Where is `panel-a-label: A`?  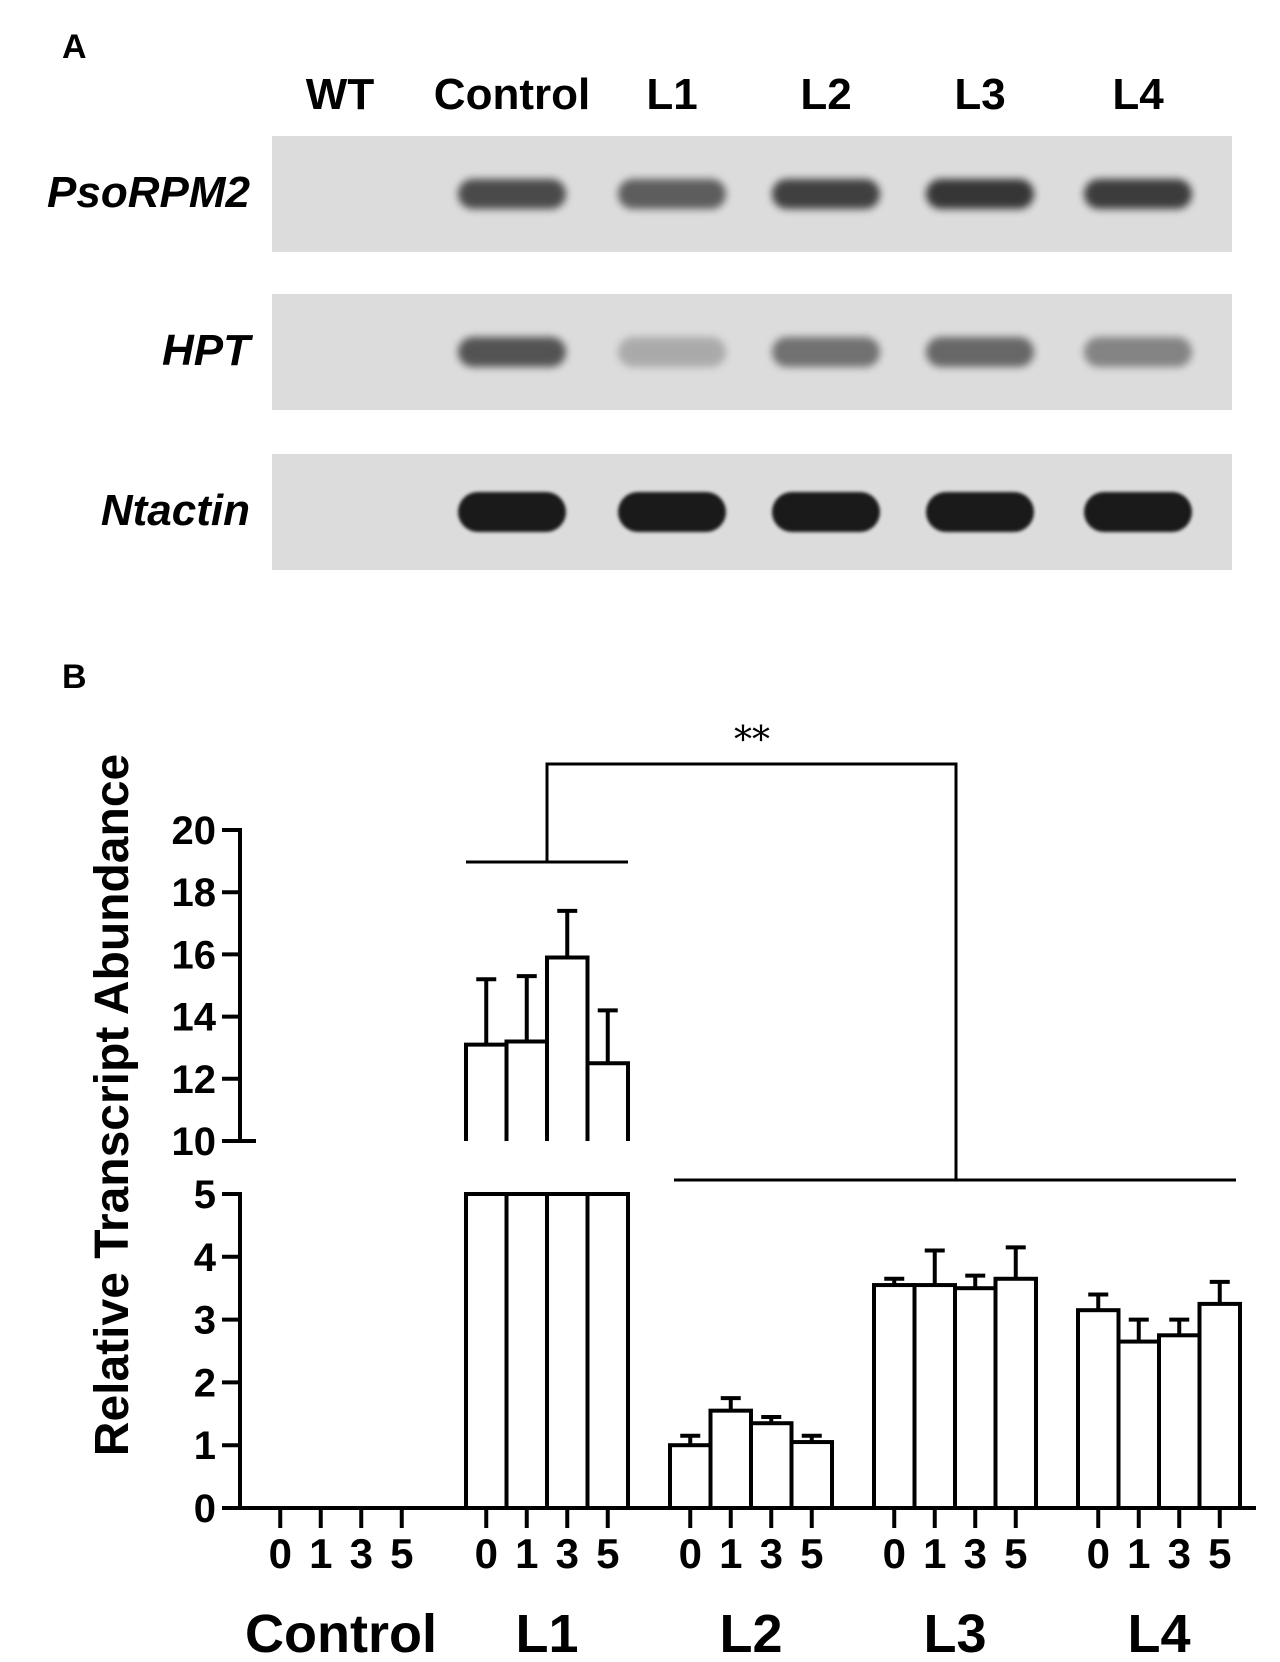
panel-a-label: A is located at coordinates (74, 47).